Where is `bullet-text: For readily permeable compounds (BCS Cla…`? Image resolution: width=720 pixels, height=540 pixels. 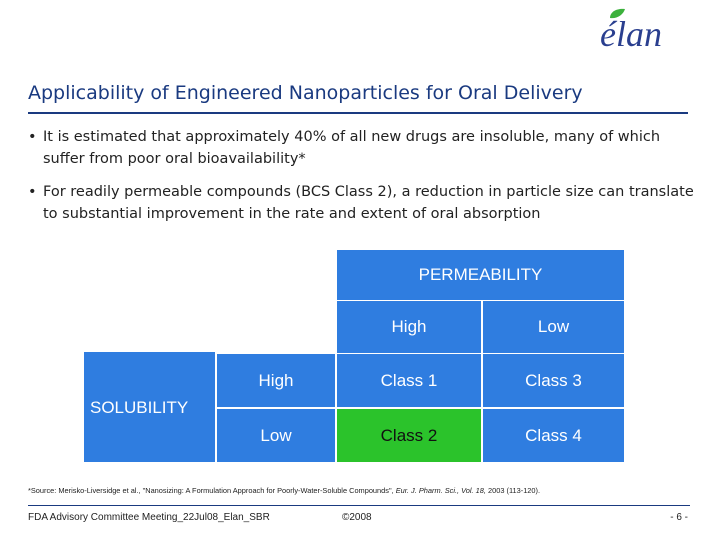 bullet-text: For readily permeable compounds (BCS Cla… is located at coordinates (368, 203).